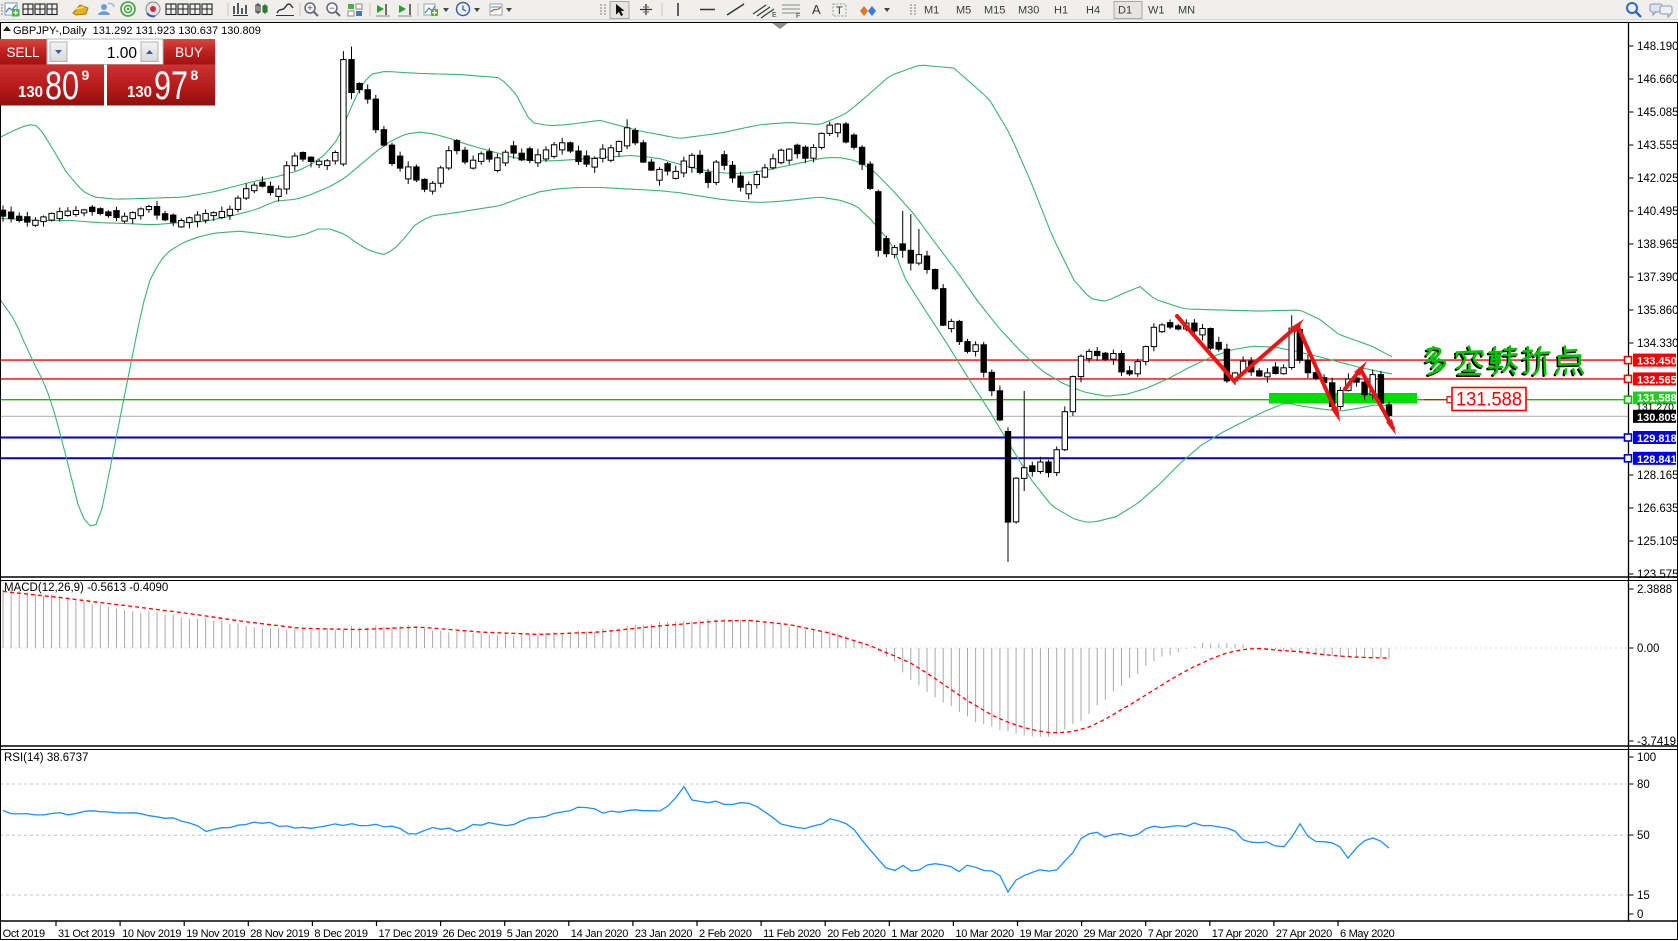  What do you see at coordinates (1648, 649) in the screenshot?
I see `svg-text: 0.00` at bounding box center [1648, 649].